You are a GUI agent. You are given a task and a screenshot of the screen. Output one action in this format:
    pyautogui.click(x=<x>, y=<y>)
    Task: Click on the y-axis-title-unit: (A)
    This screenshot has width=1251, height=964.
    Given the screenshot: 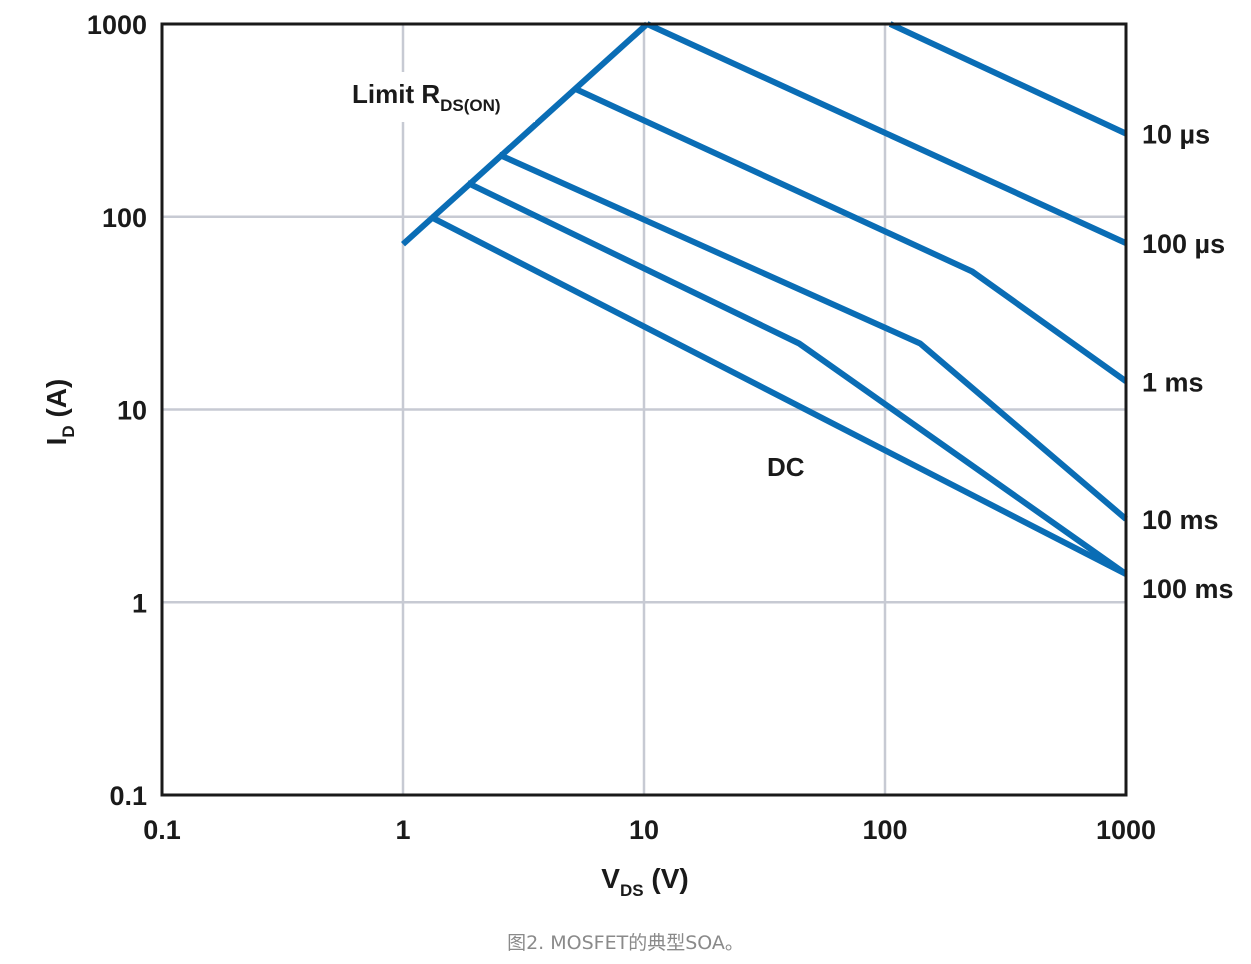 What is the action you would take?
    pyautogui.click(x=56, y=402)
    